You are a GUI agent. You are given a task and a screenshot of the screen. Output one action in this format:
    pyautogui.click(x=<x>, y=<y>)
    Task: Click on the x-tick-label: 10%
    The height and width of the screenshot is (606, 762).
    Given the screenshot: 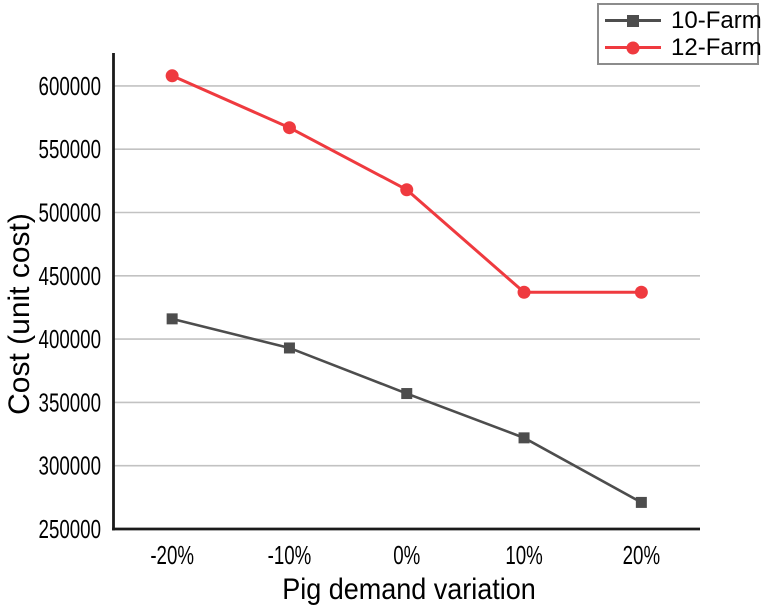 What is the action you would take?
    pyautogui.click(x=523, y=555)
    